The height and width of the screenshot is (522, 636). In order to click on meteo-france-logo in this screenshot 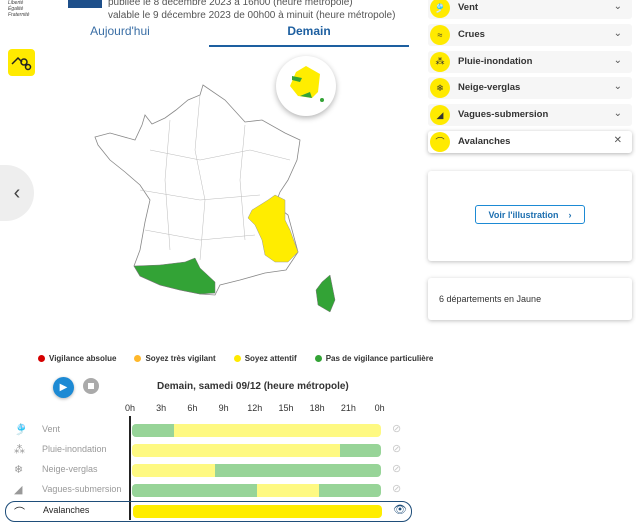, I will do `click(85, 4)`.